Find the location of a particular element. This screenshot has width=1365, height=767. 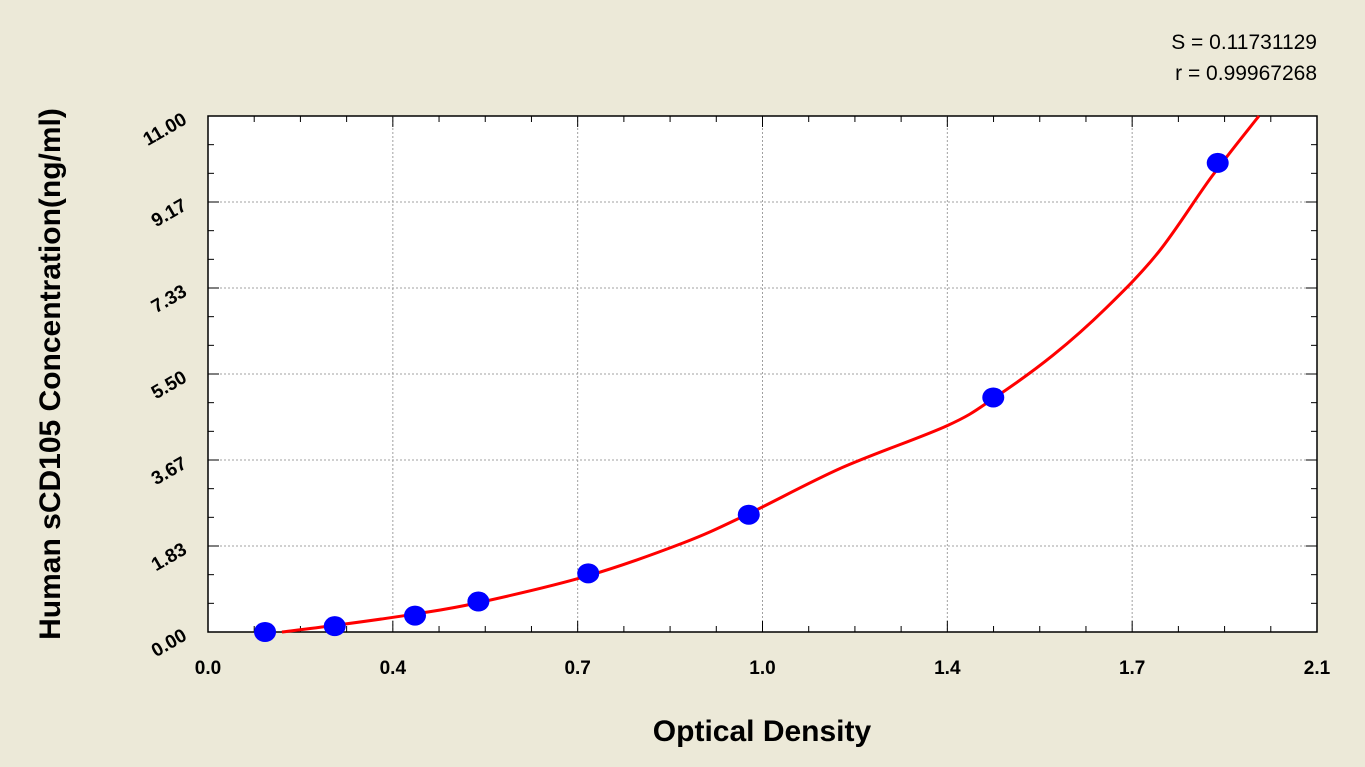

x-tick-labels: 0.0 0.4 0.7 1.0 1.4 1.7 2.1 is located at coordinates (763, 668).